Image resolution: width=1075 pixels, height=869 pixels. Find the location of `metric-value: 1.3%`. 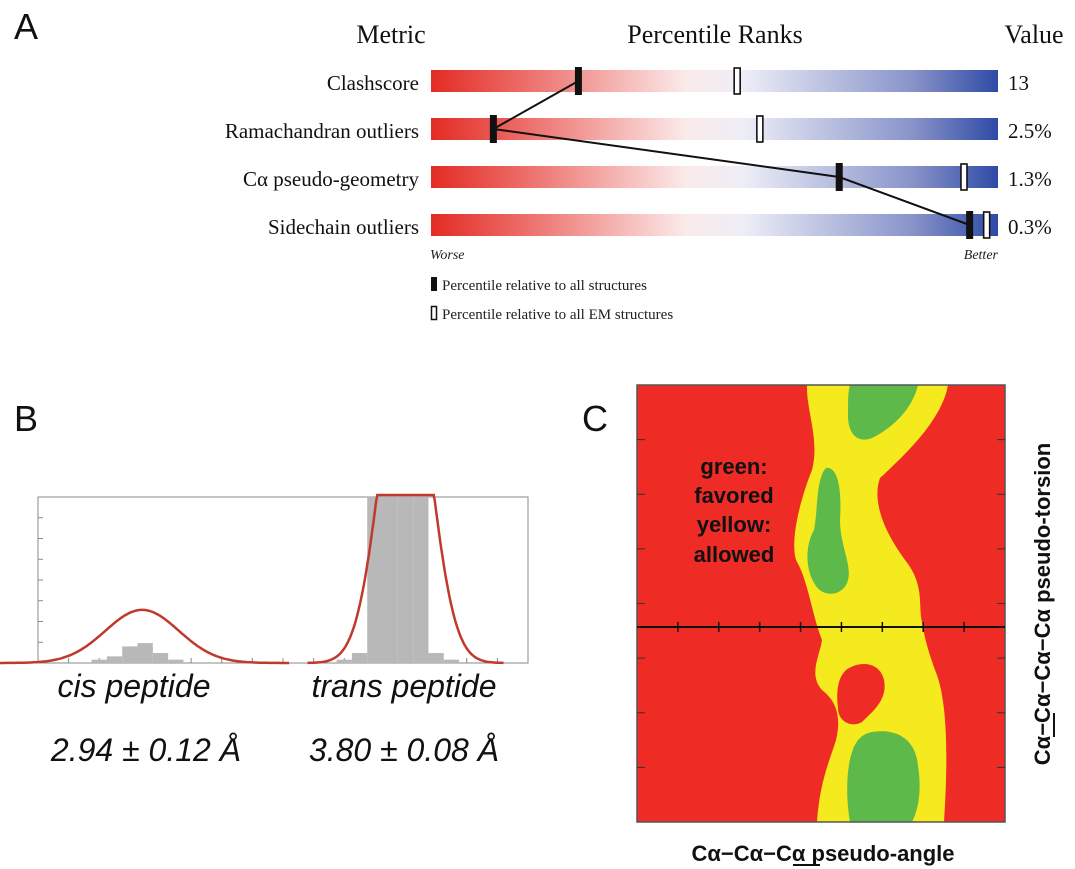

metric-value: 1.3% is located at coordinates (1030, 179).